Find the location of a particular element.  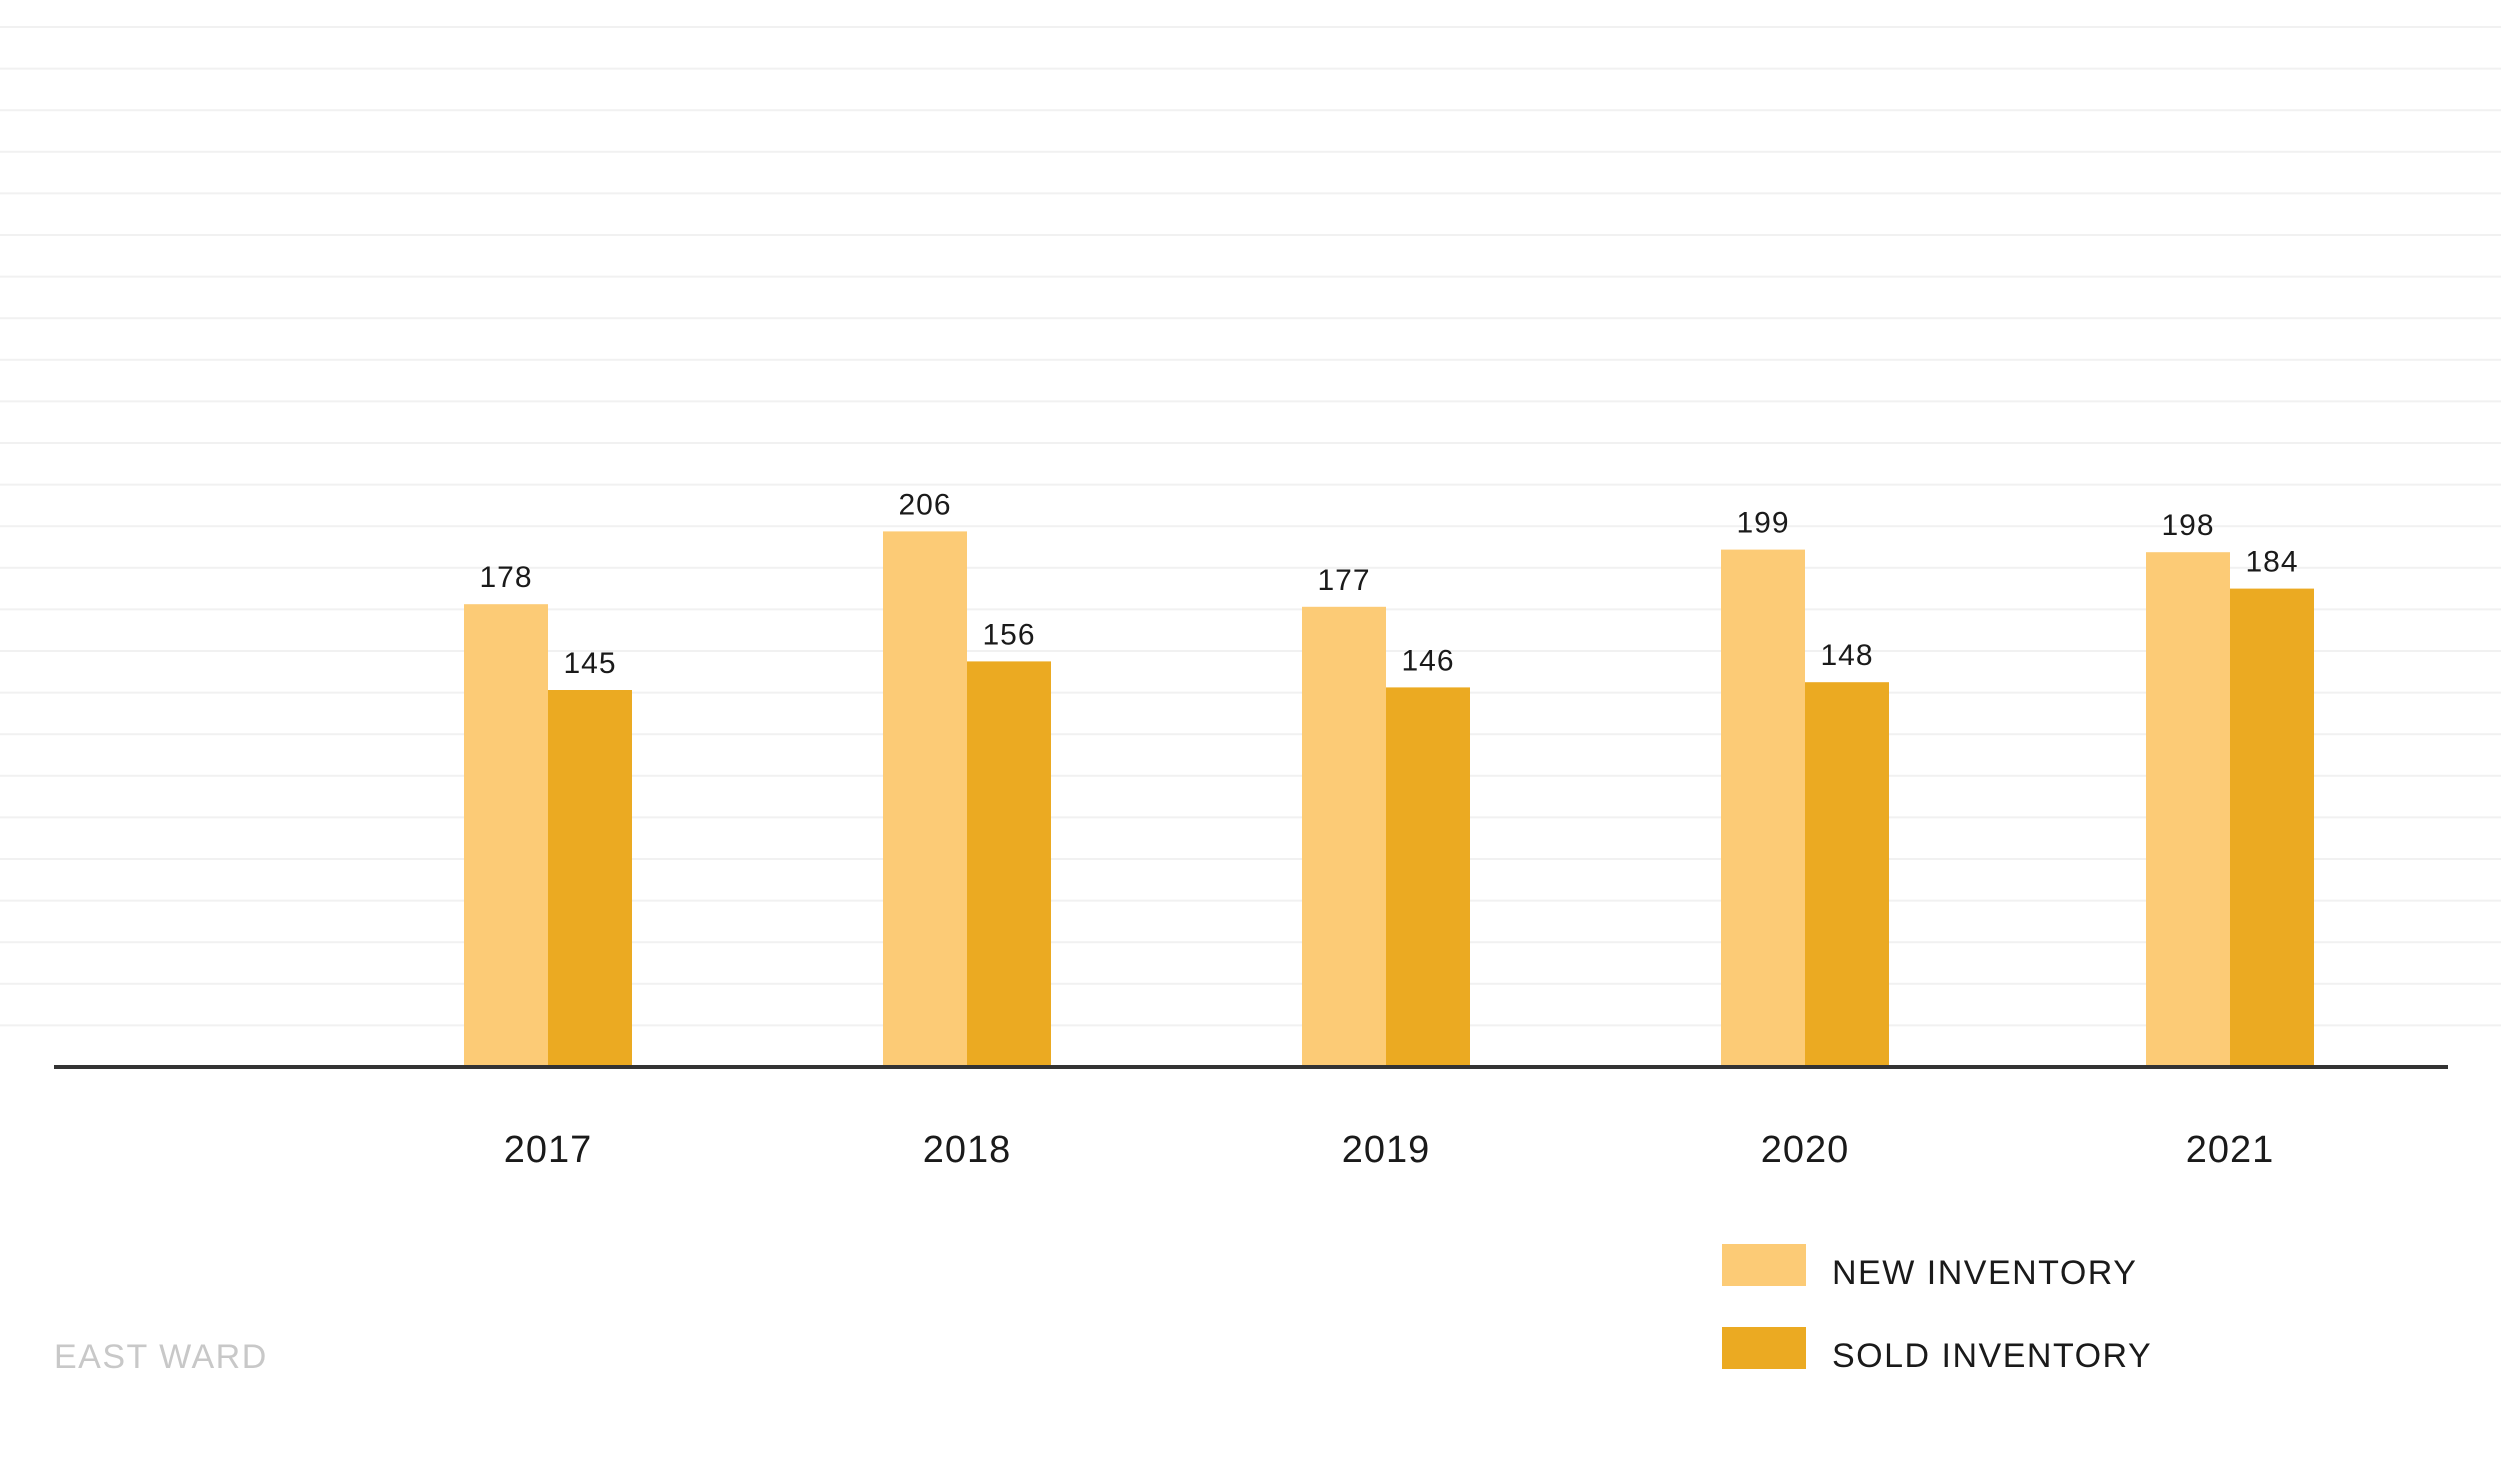

bar-sold-inventory-2021 is located at coordinates (2272, 827).